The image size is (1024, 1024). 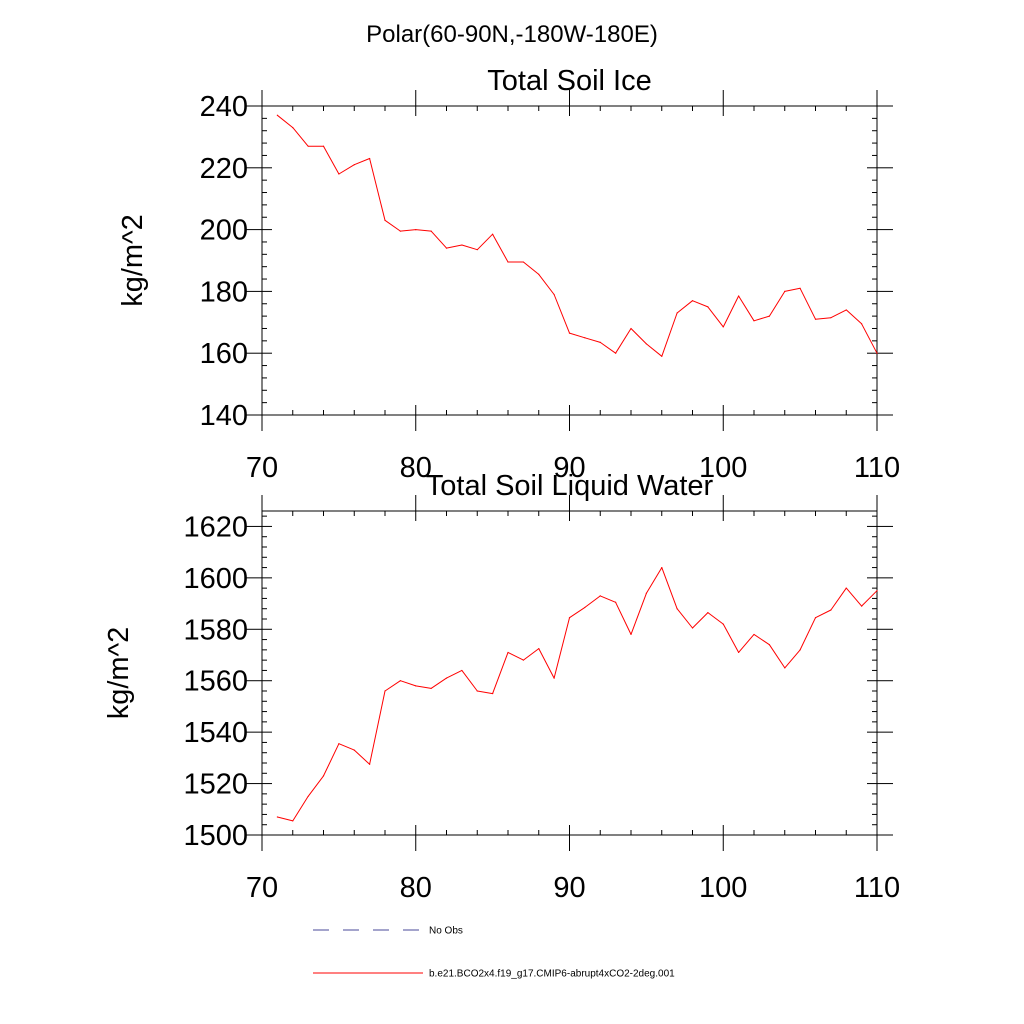 What do you see at coordinates (215, 579) in the screenshot?
I see `y-tick-label: 1600` at bounding box center [215, 579].